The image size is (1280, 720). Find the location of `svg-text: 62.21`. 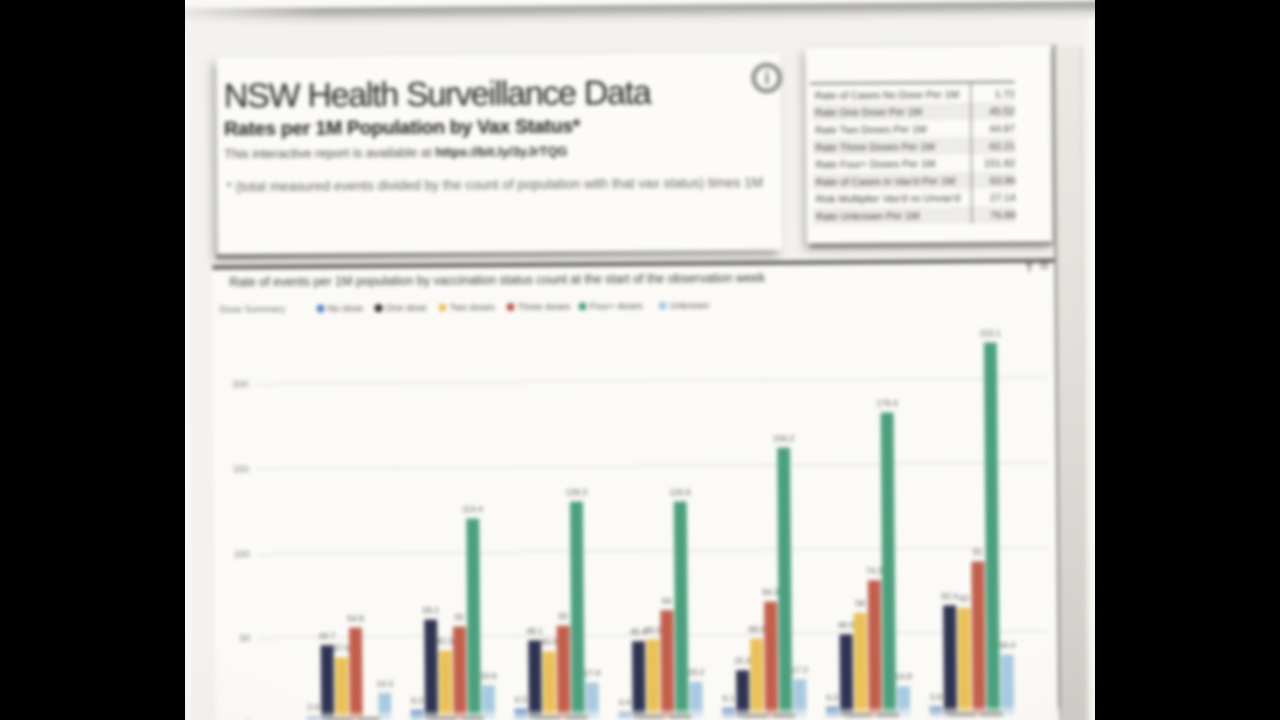

svg-text: 62.21 is located at coordinates (1002, 146).